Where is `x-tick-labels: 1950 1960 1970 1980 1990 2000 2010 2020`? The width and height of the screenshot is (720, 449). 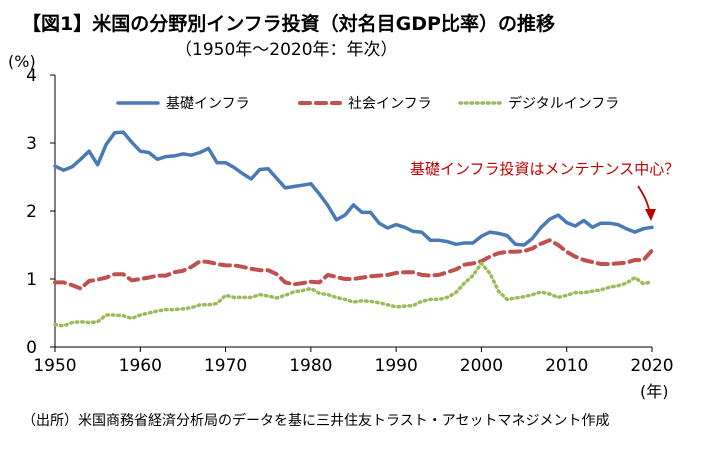
x-tick-labels: 1950 1960 1970 1980 1990 2000 2010 2020 is located at coordinates (353, 366).